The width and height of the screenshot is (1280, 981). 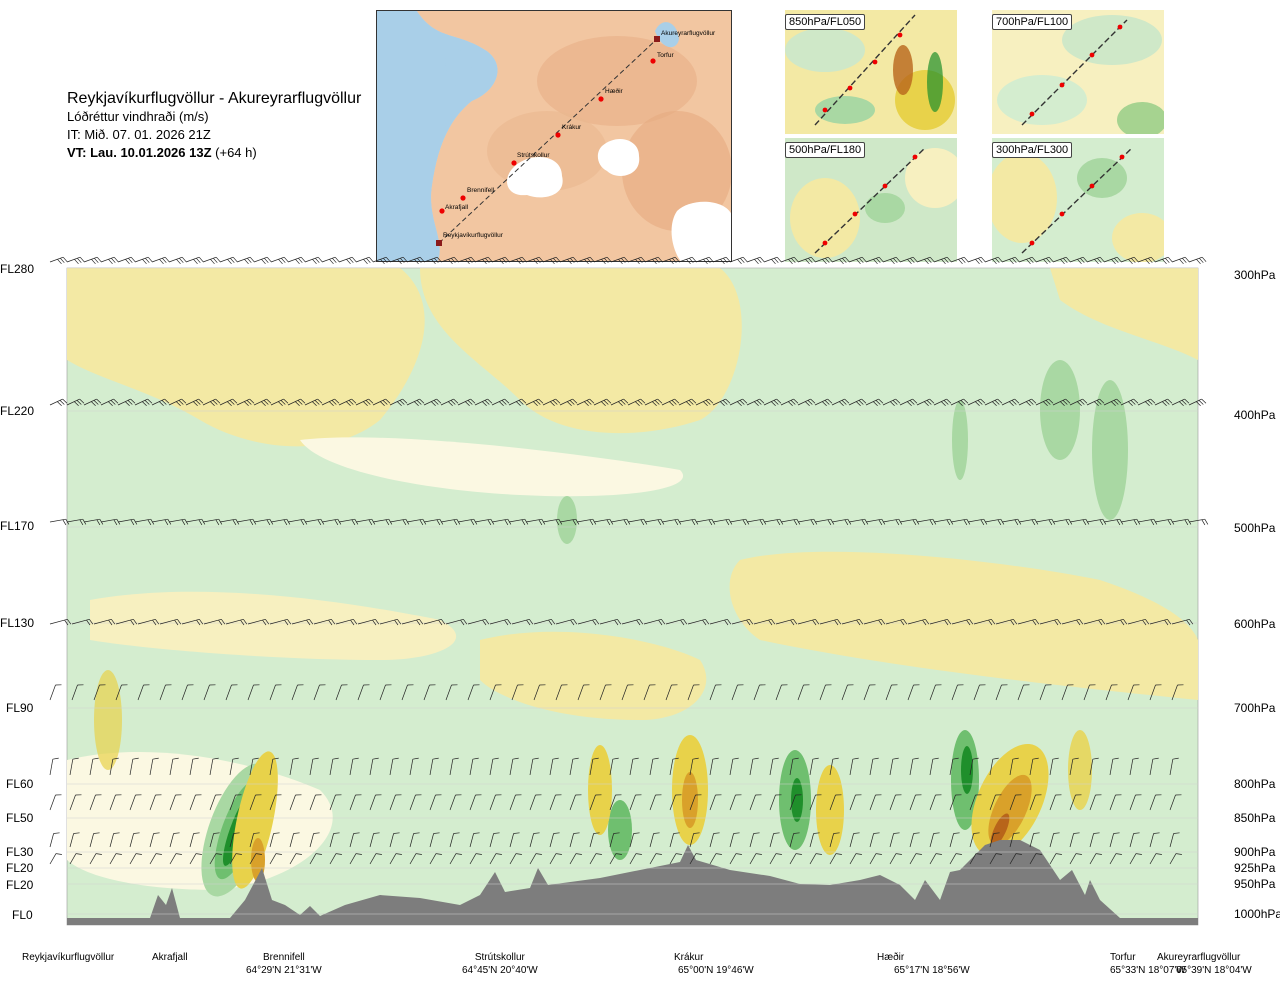 I want to click on station-name: Torfur, so click(x=1123, y=957).